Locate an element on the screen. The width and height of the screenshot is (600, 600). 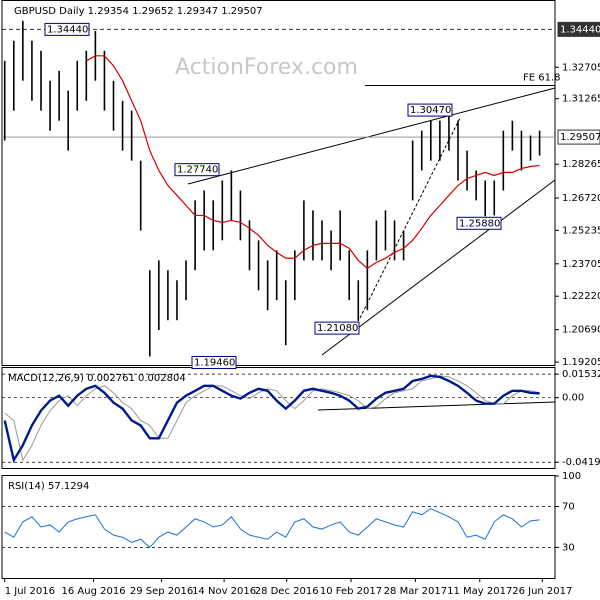
y-tick-label: 1.22220 is located at coordinates (581, 296).